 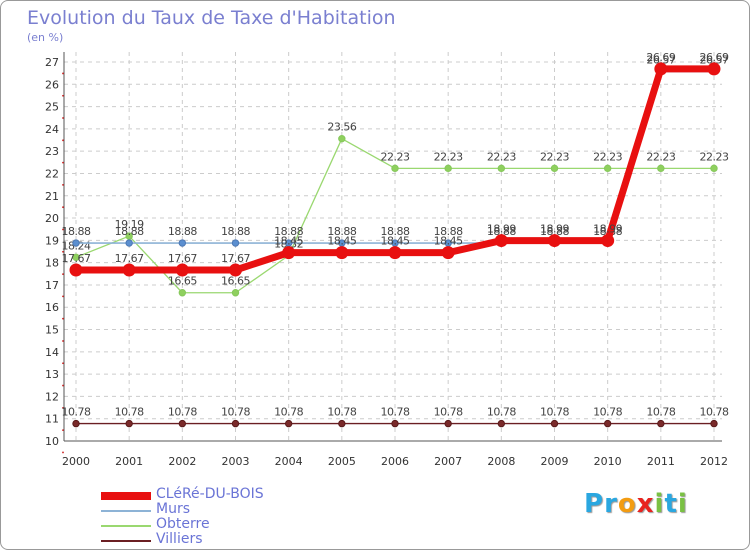 I want to click on x-tick-label: 2008, so click(x=501, y=461).